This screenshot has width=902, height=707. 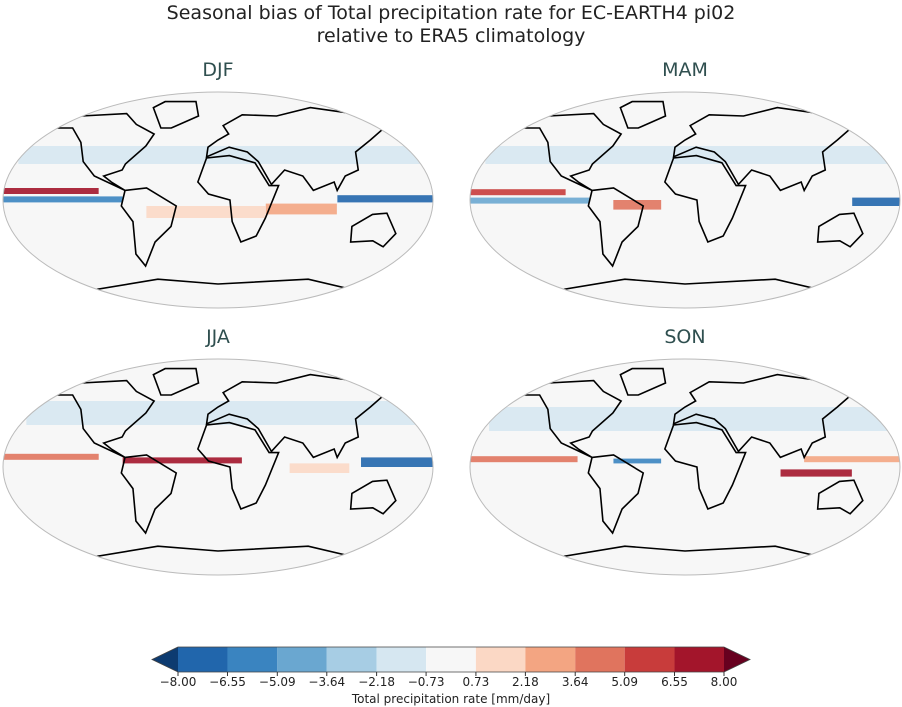 I want to click on tick-label: −3.64, so click(x=326, y=682).